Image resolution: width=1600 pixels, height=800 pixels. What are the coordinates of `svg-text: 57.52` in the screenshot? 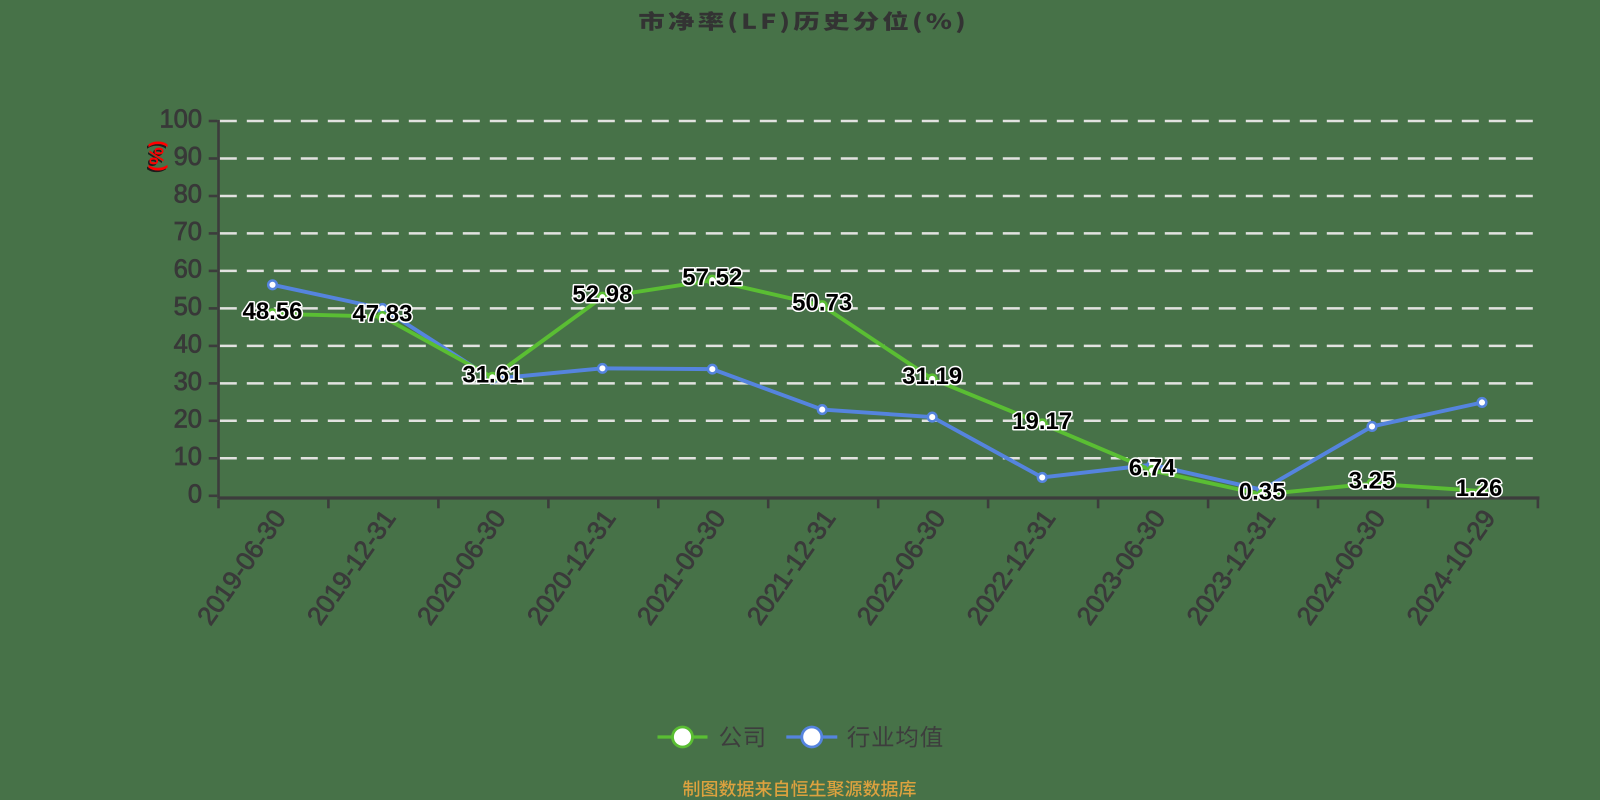 It's located at (712, 277).